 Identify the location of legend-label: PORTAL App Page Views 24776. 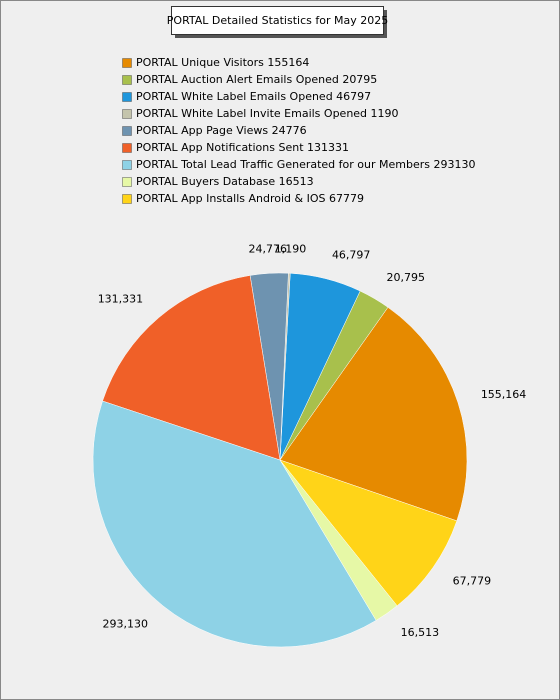
(221, 130).